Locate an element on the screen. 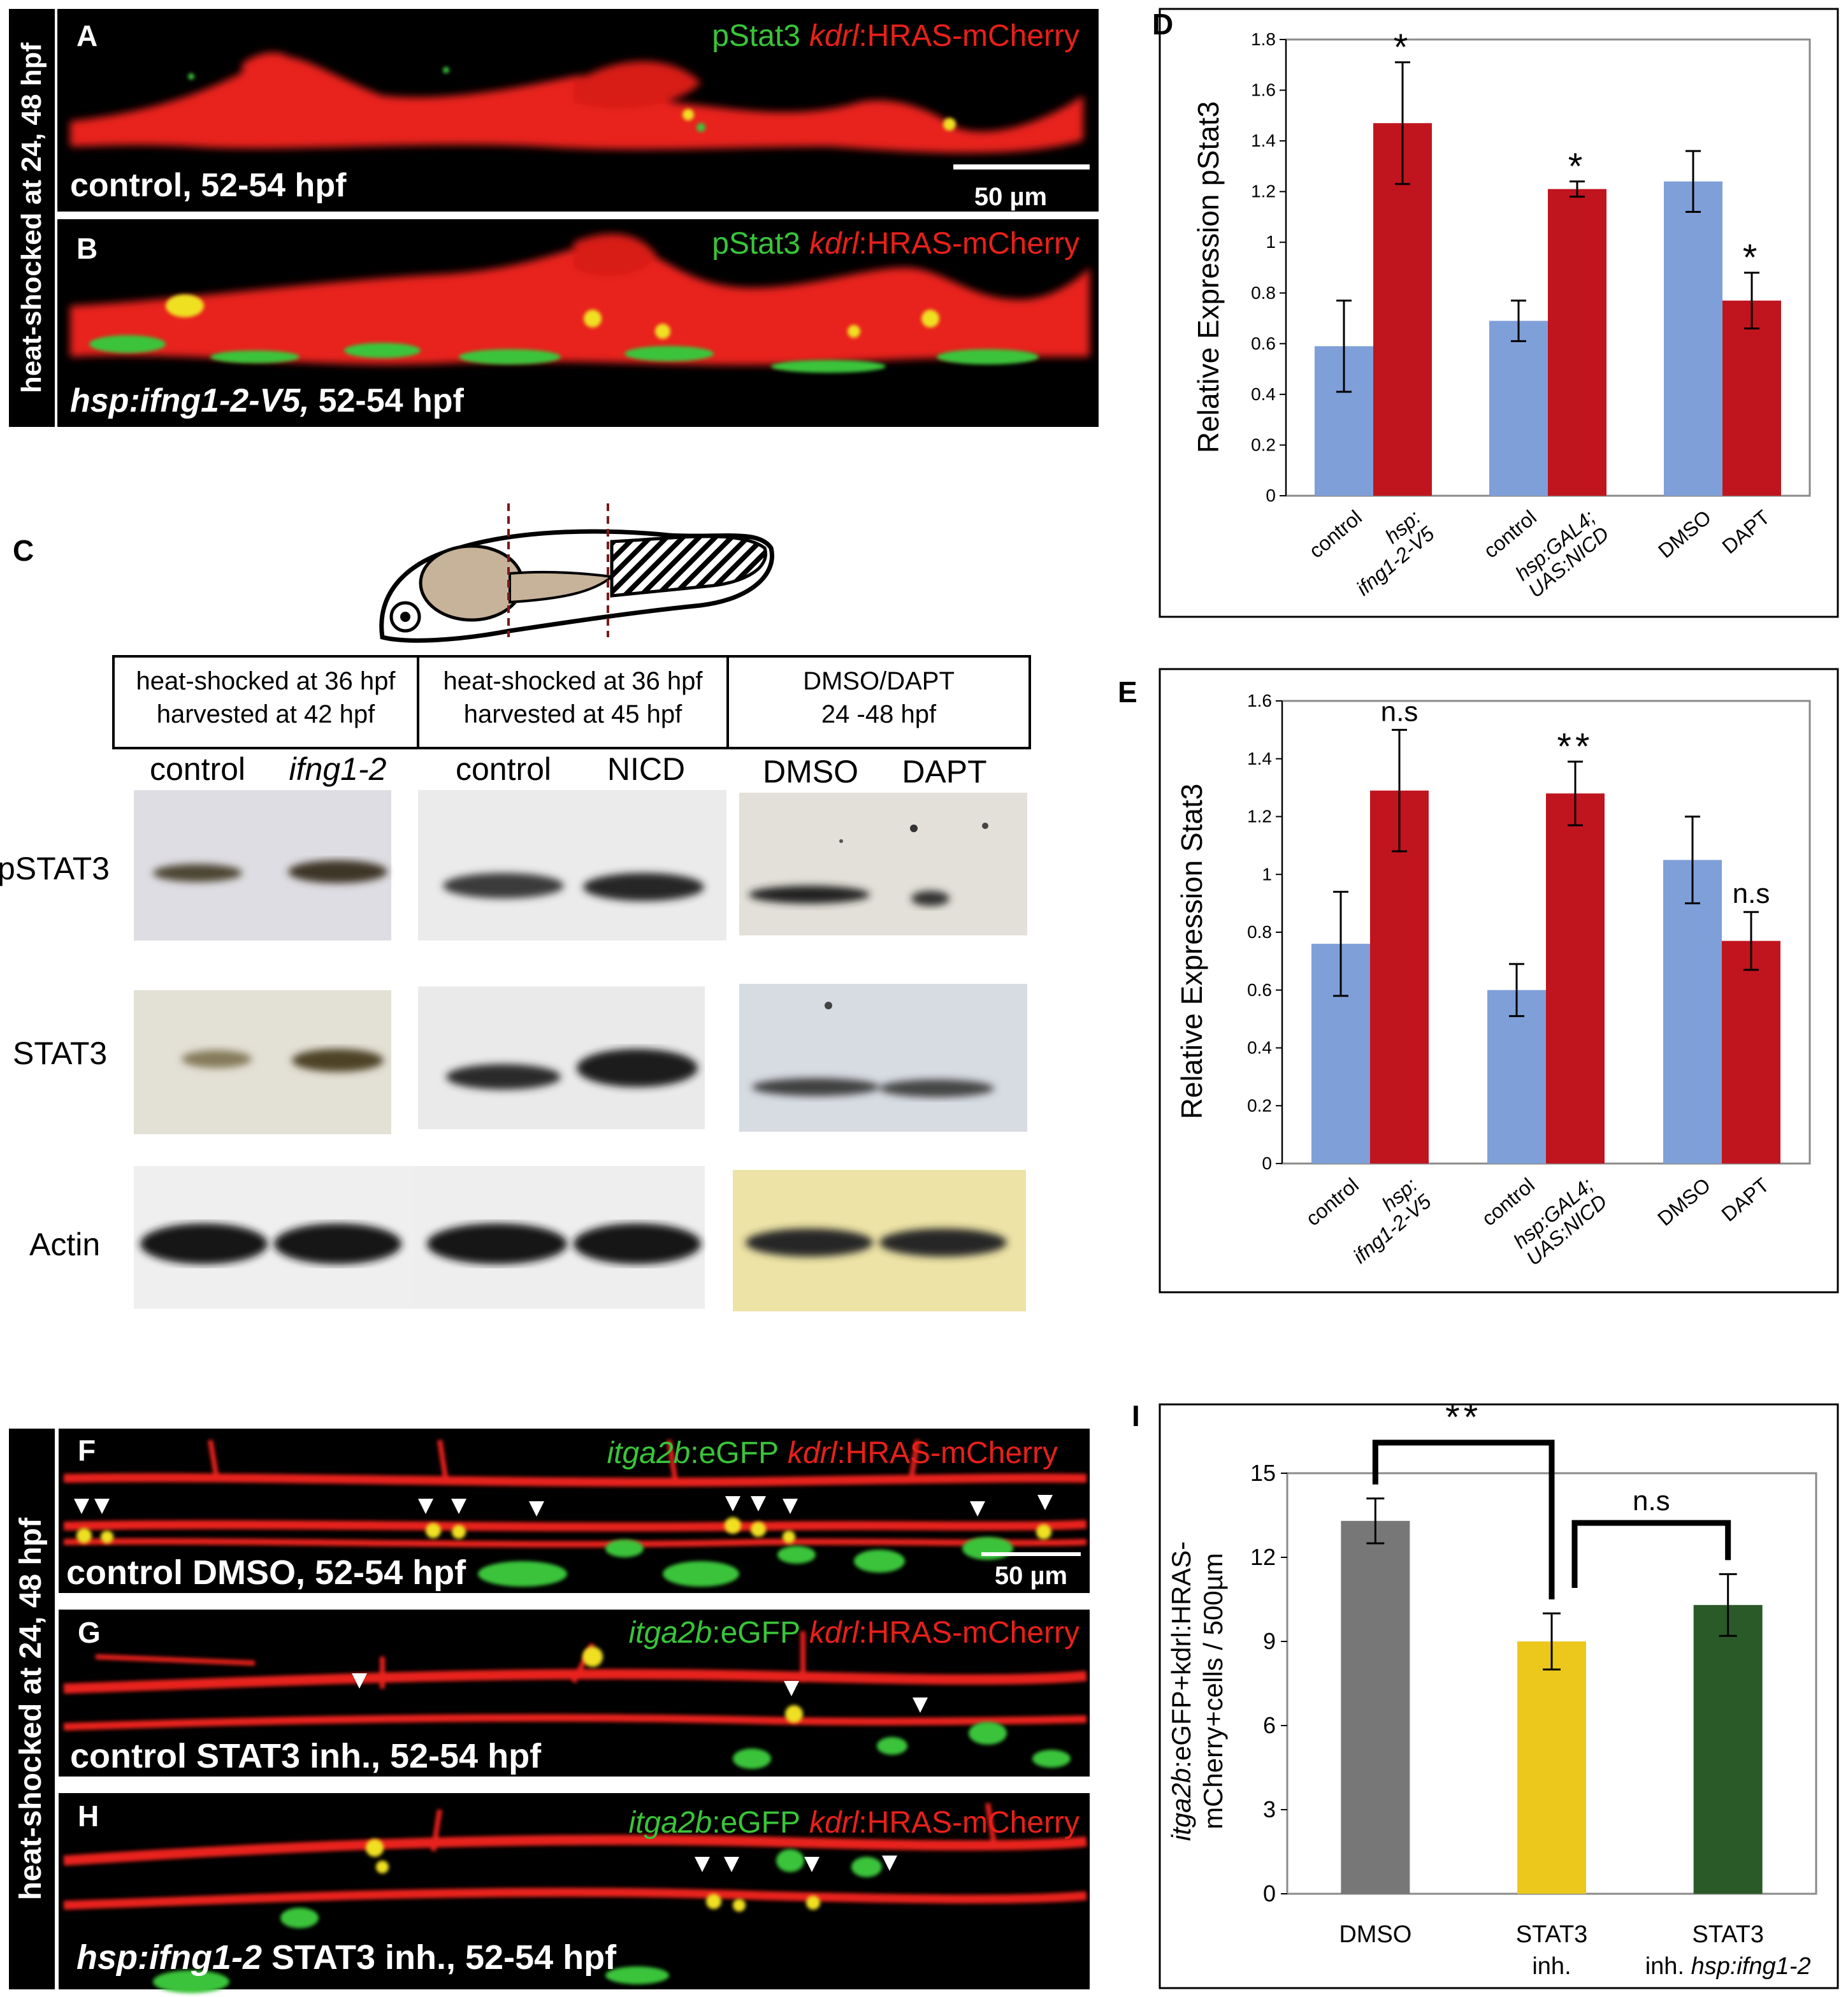  chartD-ytick-label-5: 1 is located at coordinates (1271, 242).